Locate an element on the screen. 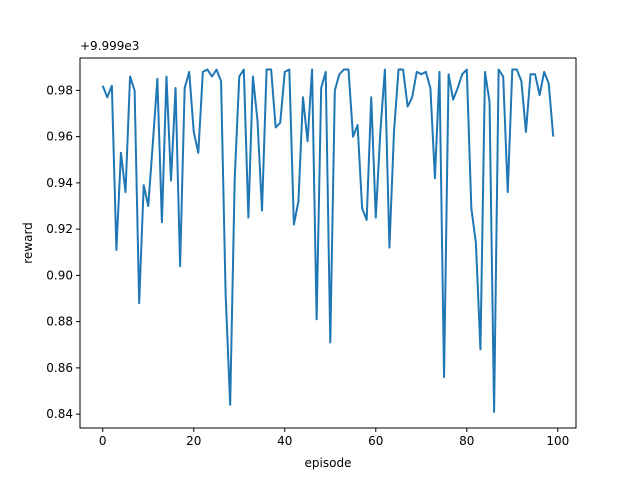 The height and width of the screenshot is (480, 640). y-offset-label: +9.999e3 is located at coordinates (109, 46).